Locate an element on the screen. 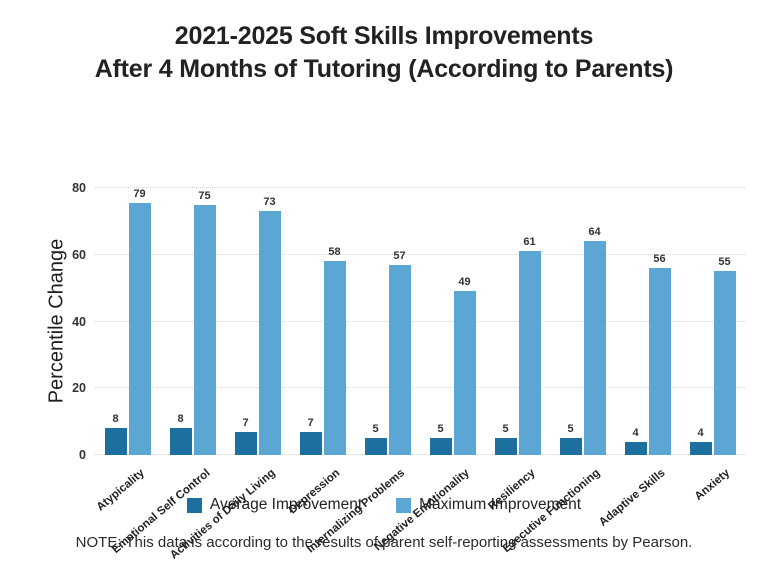  legend-label: Average Improvement is located at coordinates (286, 504).